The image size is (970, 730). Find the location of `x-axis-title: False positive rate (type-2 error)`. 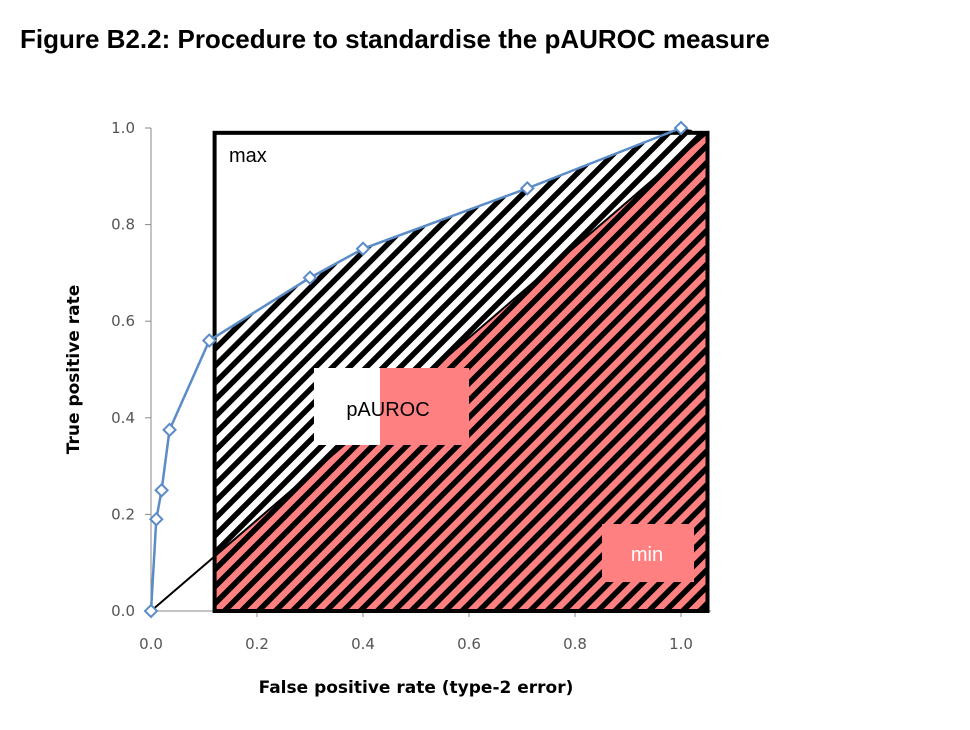

x-axis-title: False positive rate (type-2 error) is located at coordinates (416, 688).